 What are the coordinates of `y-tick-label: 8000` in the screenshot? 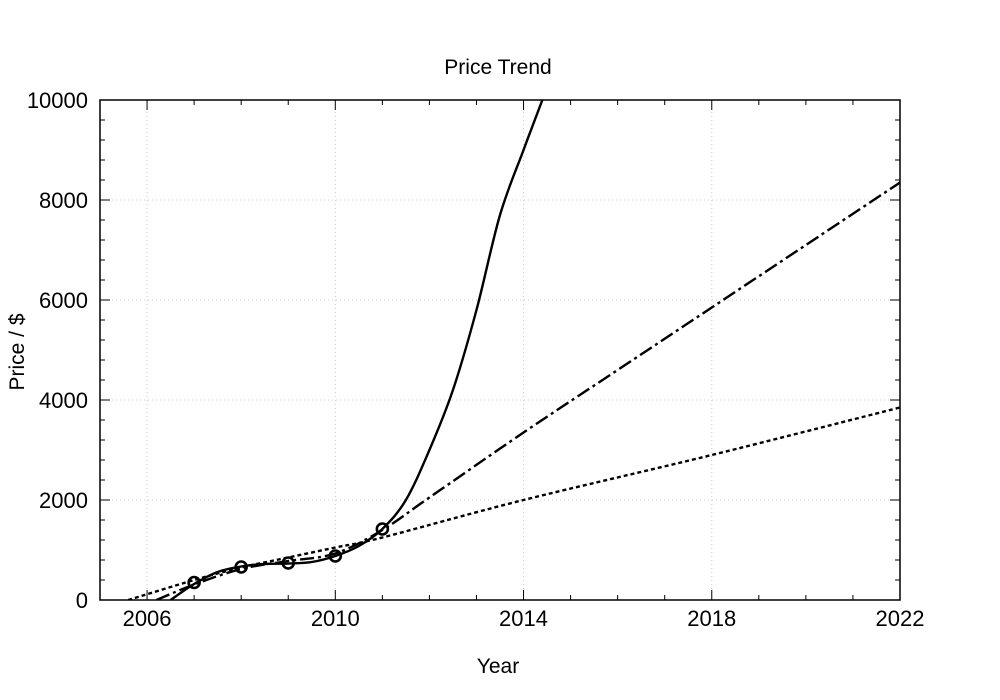 It's located at (63, 200).